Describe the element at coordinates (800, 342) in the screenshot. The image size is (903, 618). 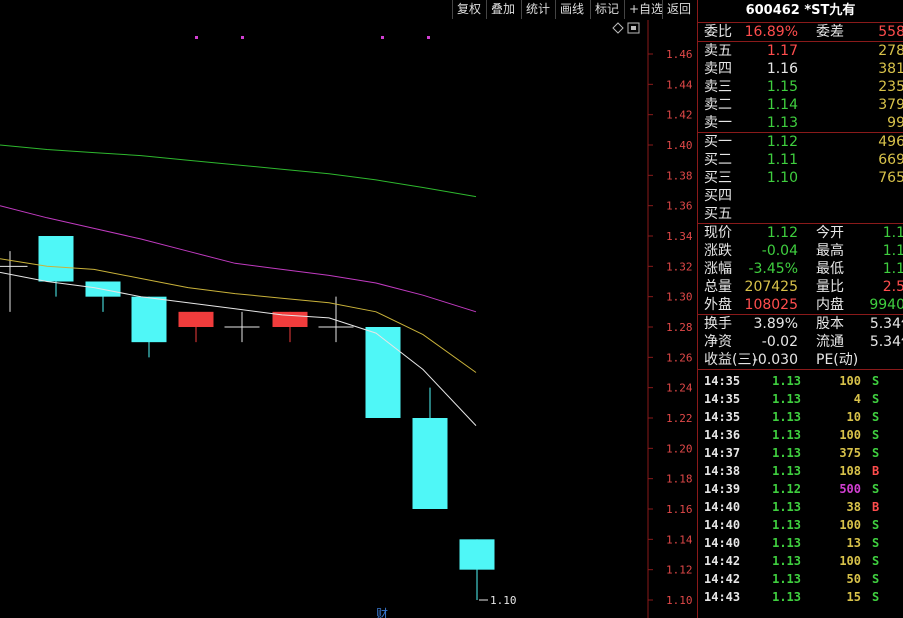
I see `fund-row: 净资 -0.02 流通 5.34亿` at that location.